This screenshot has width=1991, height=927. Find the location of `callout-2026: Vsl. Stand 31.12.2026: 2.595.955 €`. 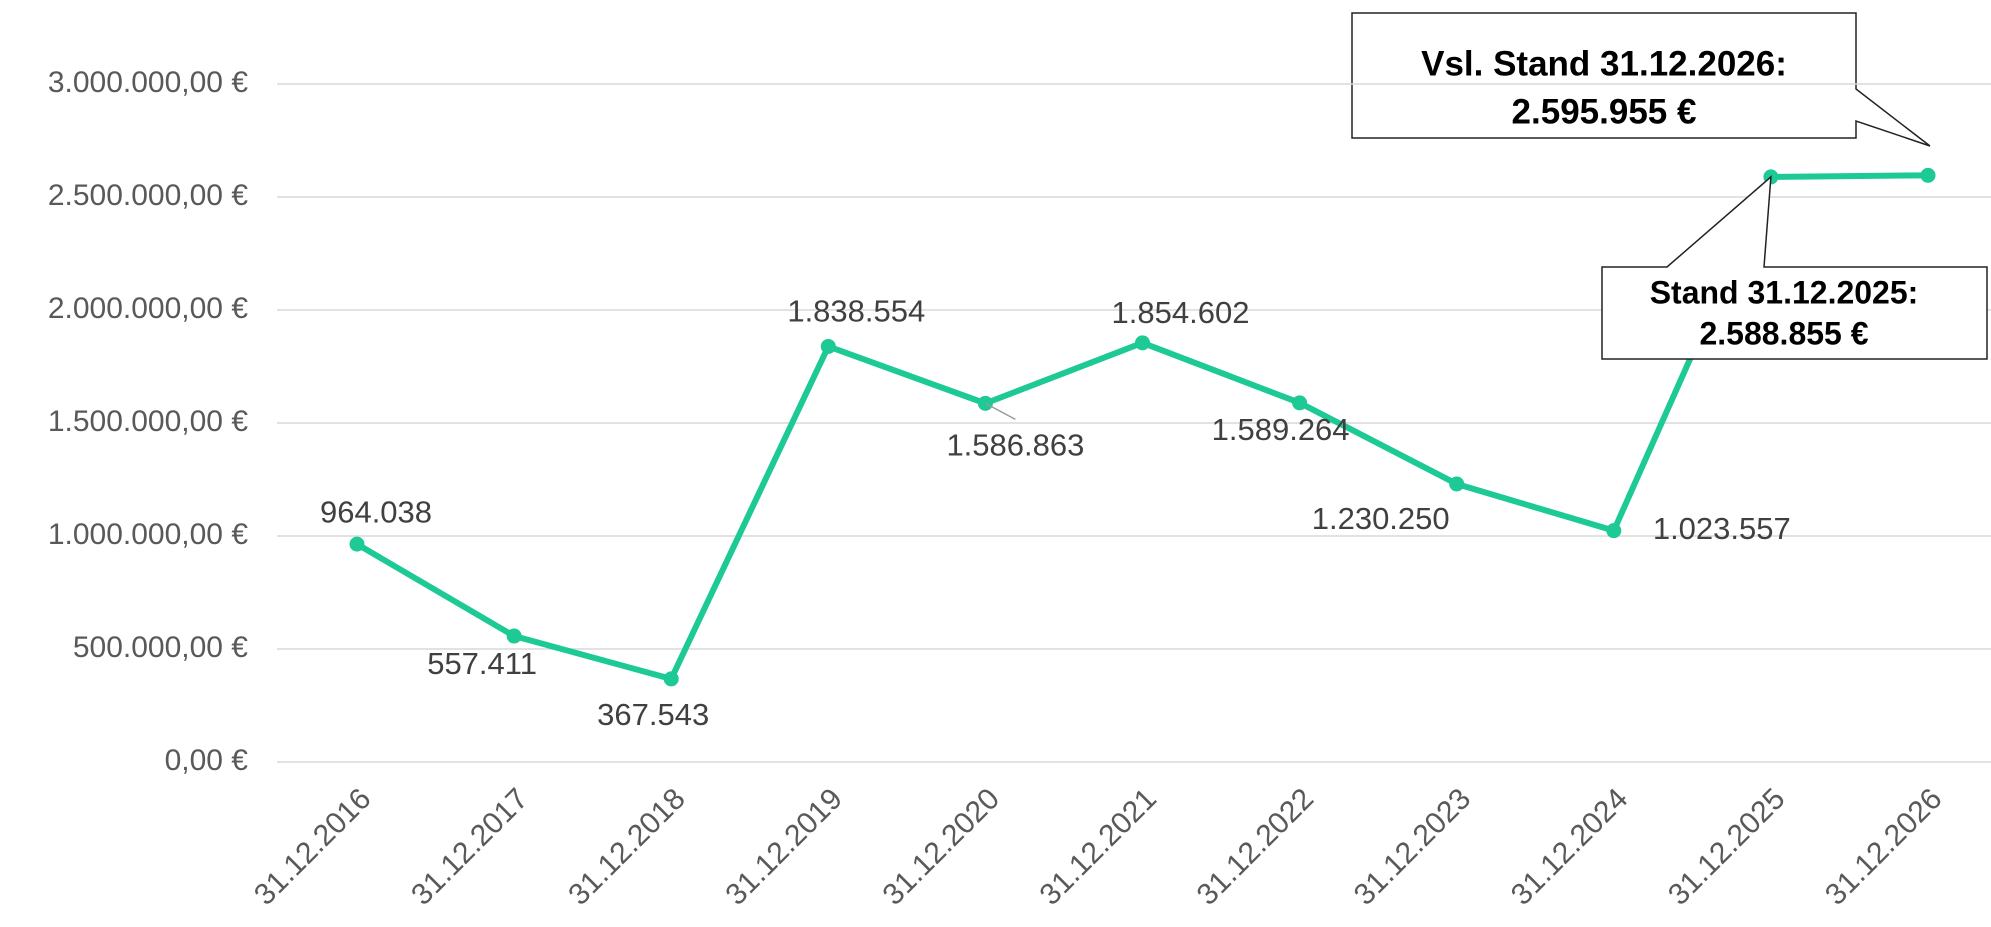

callout-2026: Vsl. Stand 31.12.2026: 2.595.955 € is located at coordinates (1641, 79).